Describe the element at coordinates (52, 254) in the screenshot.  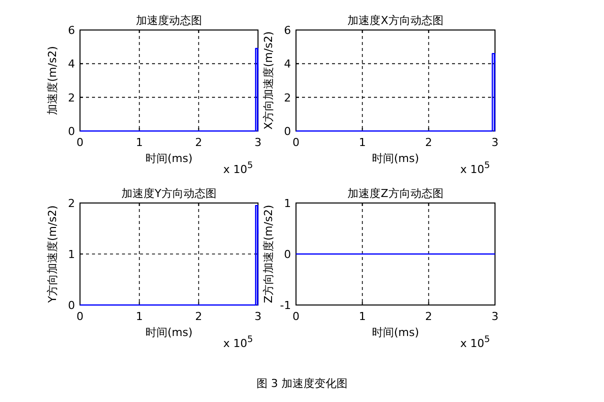
I see `y-axis-title: Y方向加速度(m/s2)` at that location.